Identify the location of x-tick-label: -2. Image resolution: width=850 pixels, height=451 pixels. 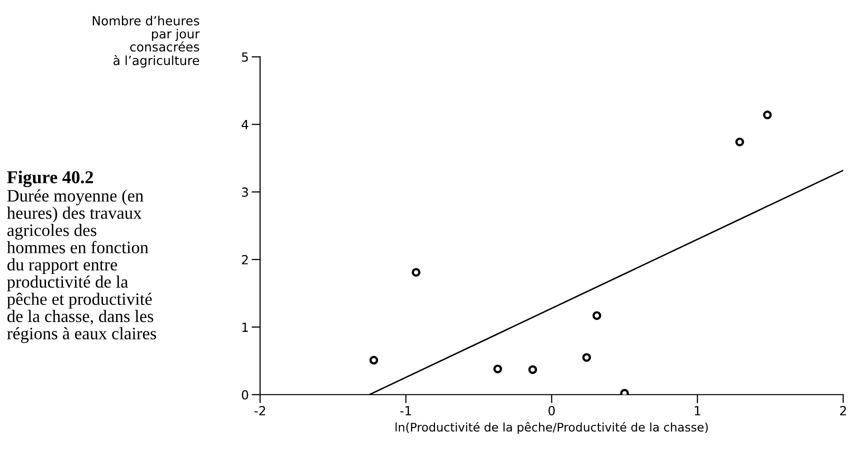
(260, 411).